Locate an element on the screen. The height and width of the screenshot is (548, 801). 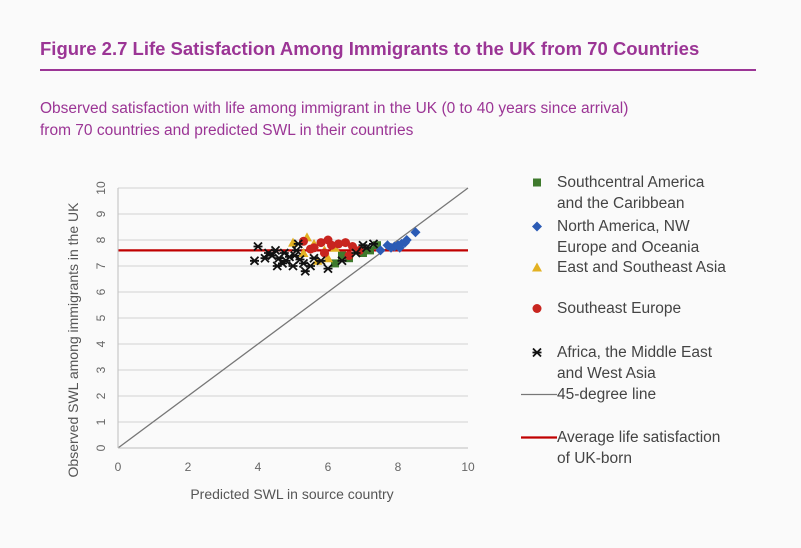
y-tick-label: 10 is located at coordinates (101, 188).